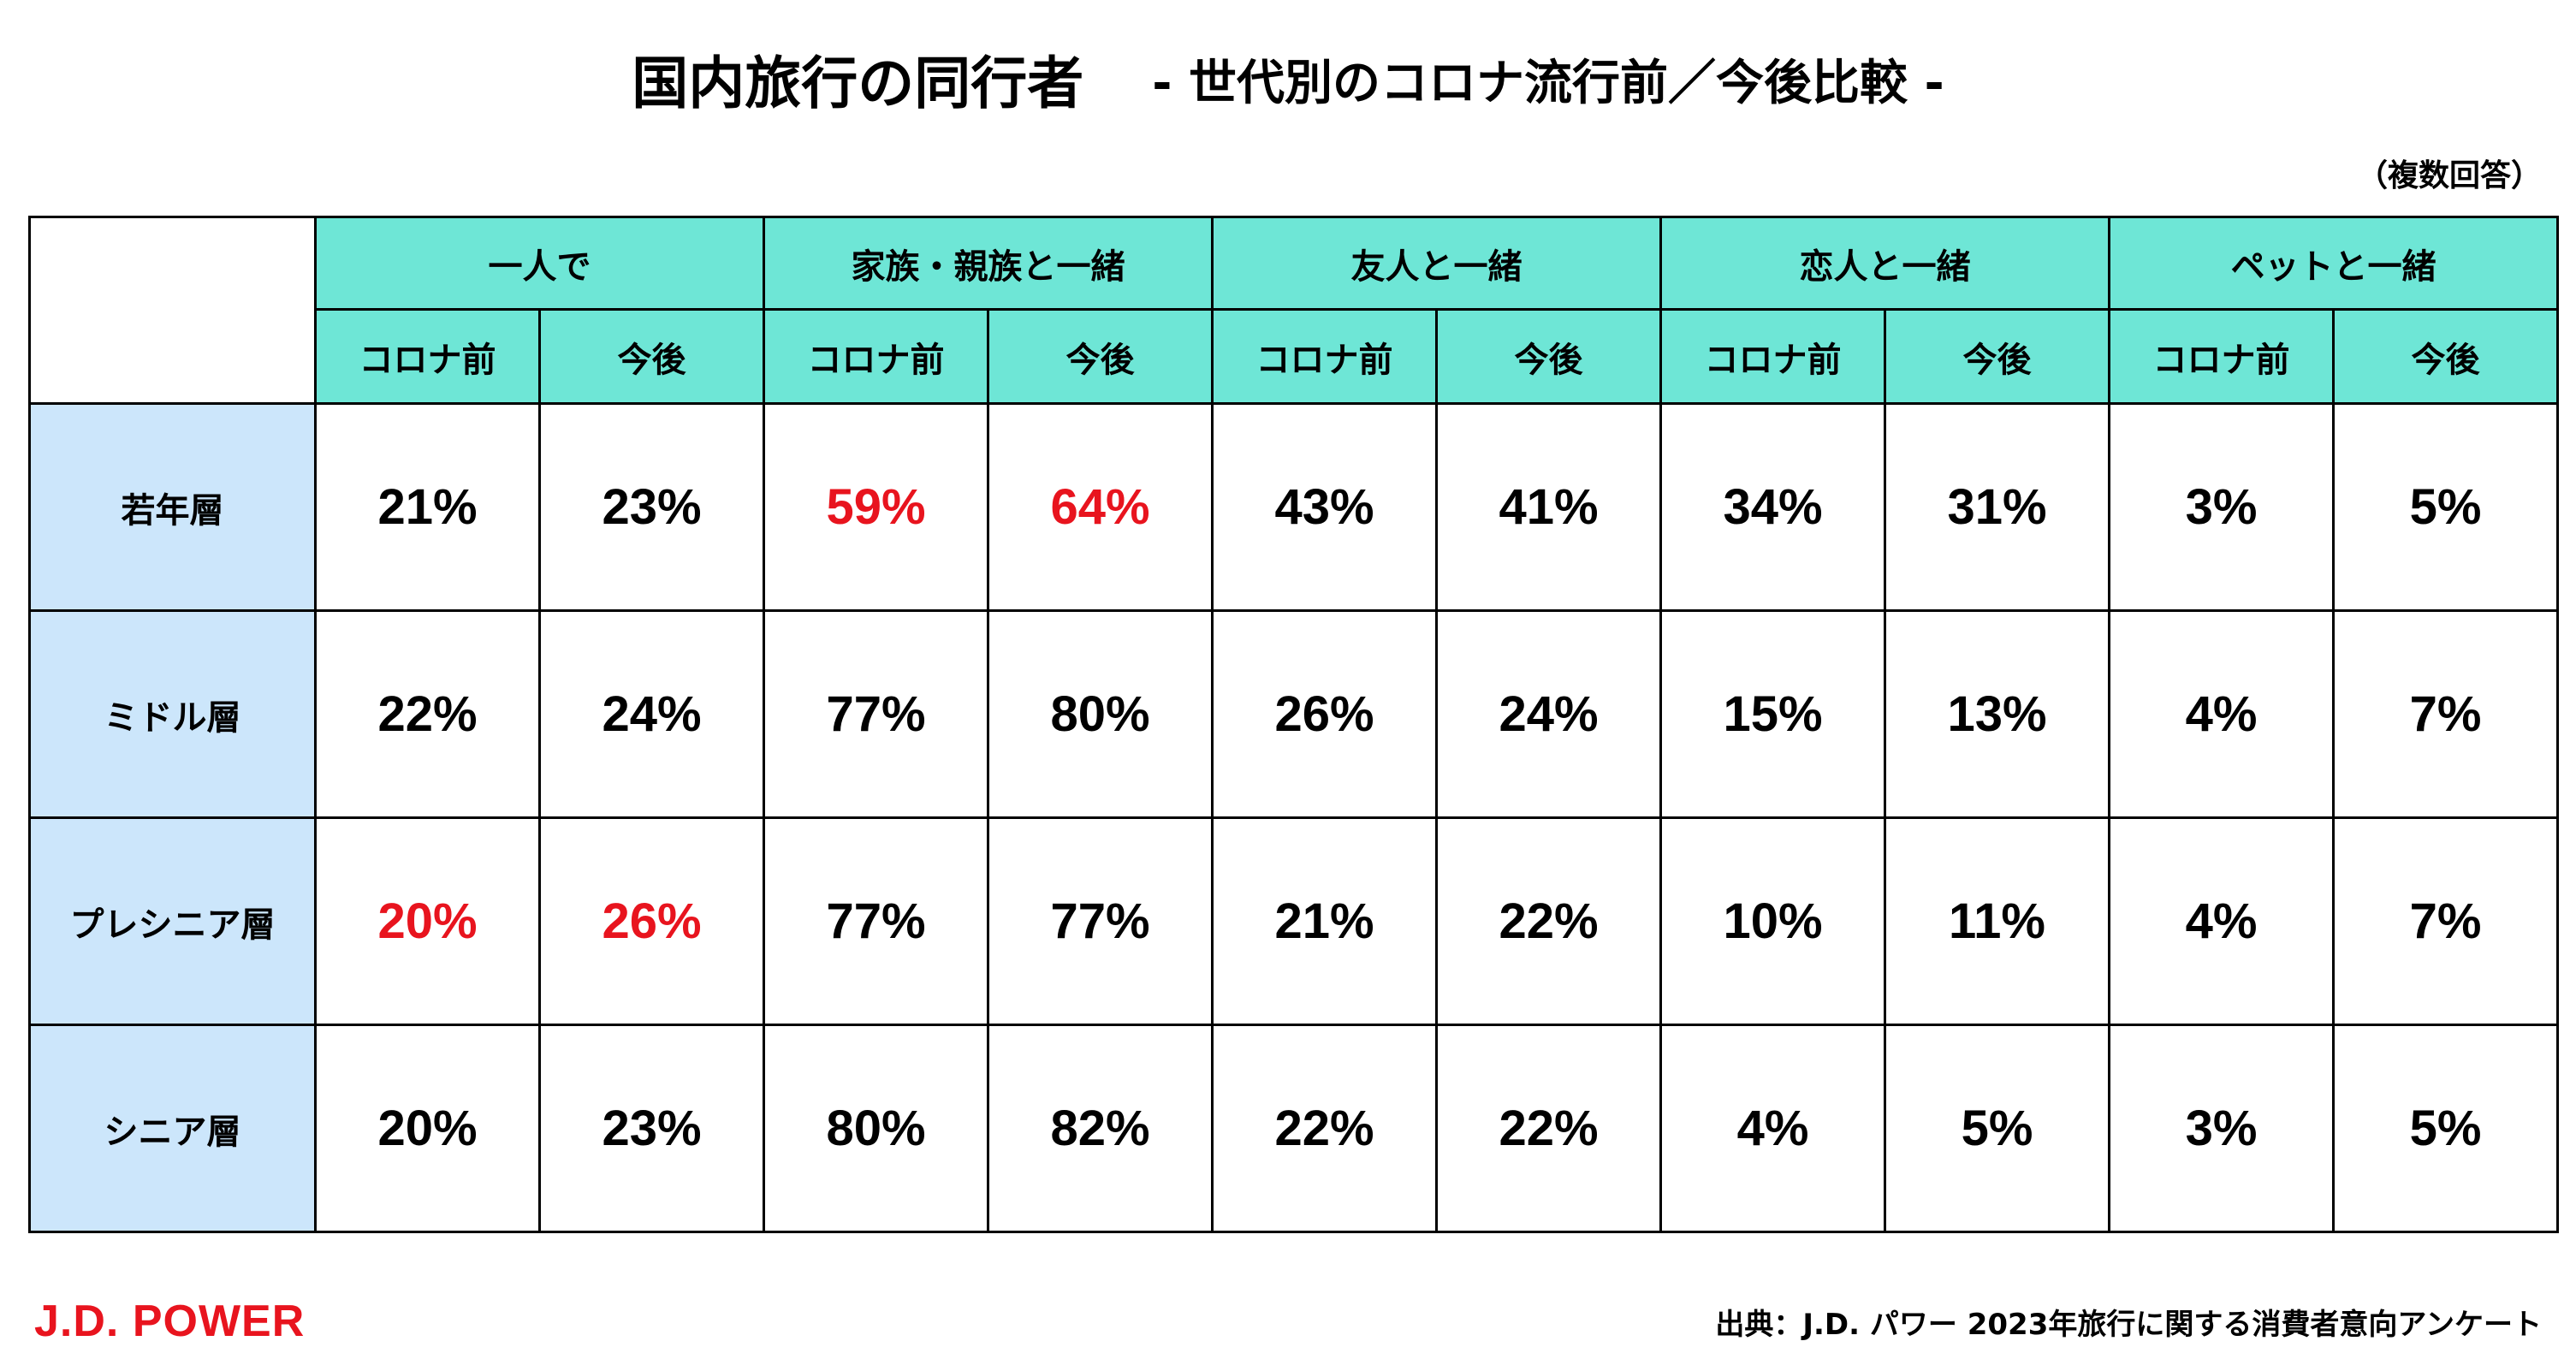 Image resolution: width=2576 pixels, height=1359 pixels. Describe the element at coordinates (172, 714) in the screenshot. I see `row-label: ミドル層` at that location.